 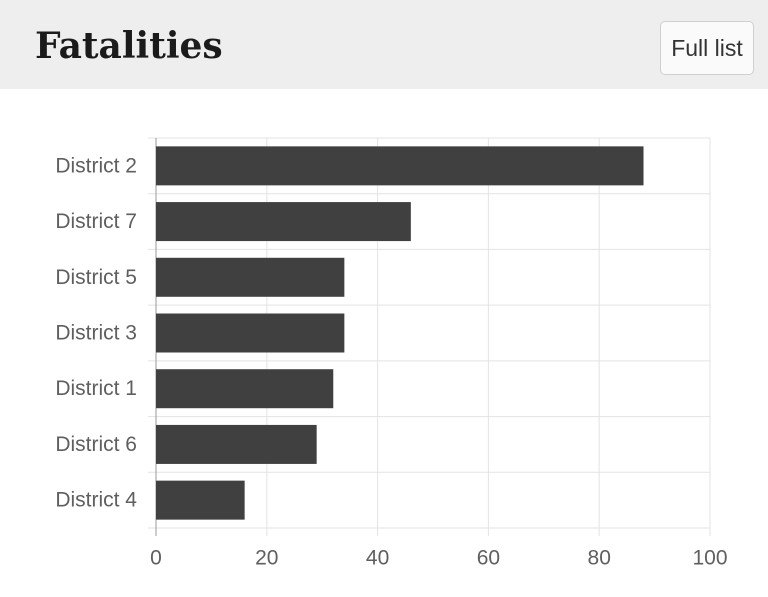 I want to click on header-bar: Fatalities Full list, so click(x=384, y=44).